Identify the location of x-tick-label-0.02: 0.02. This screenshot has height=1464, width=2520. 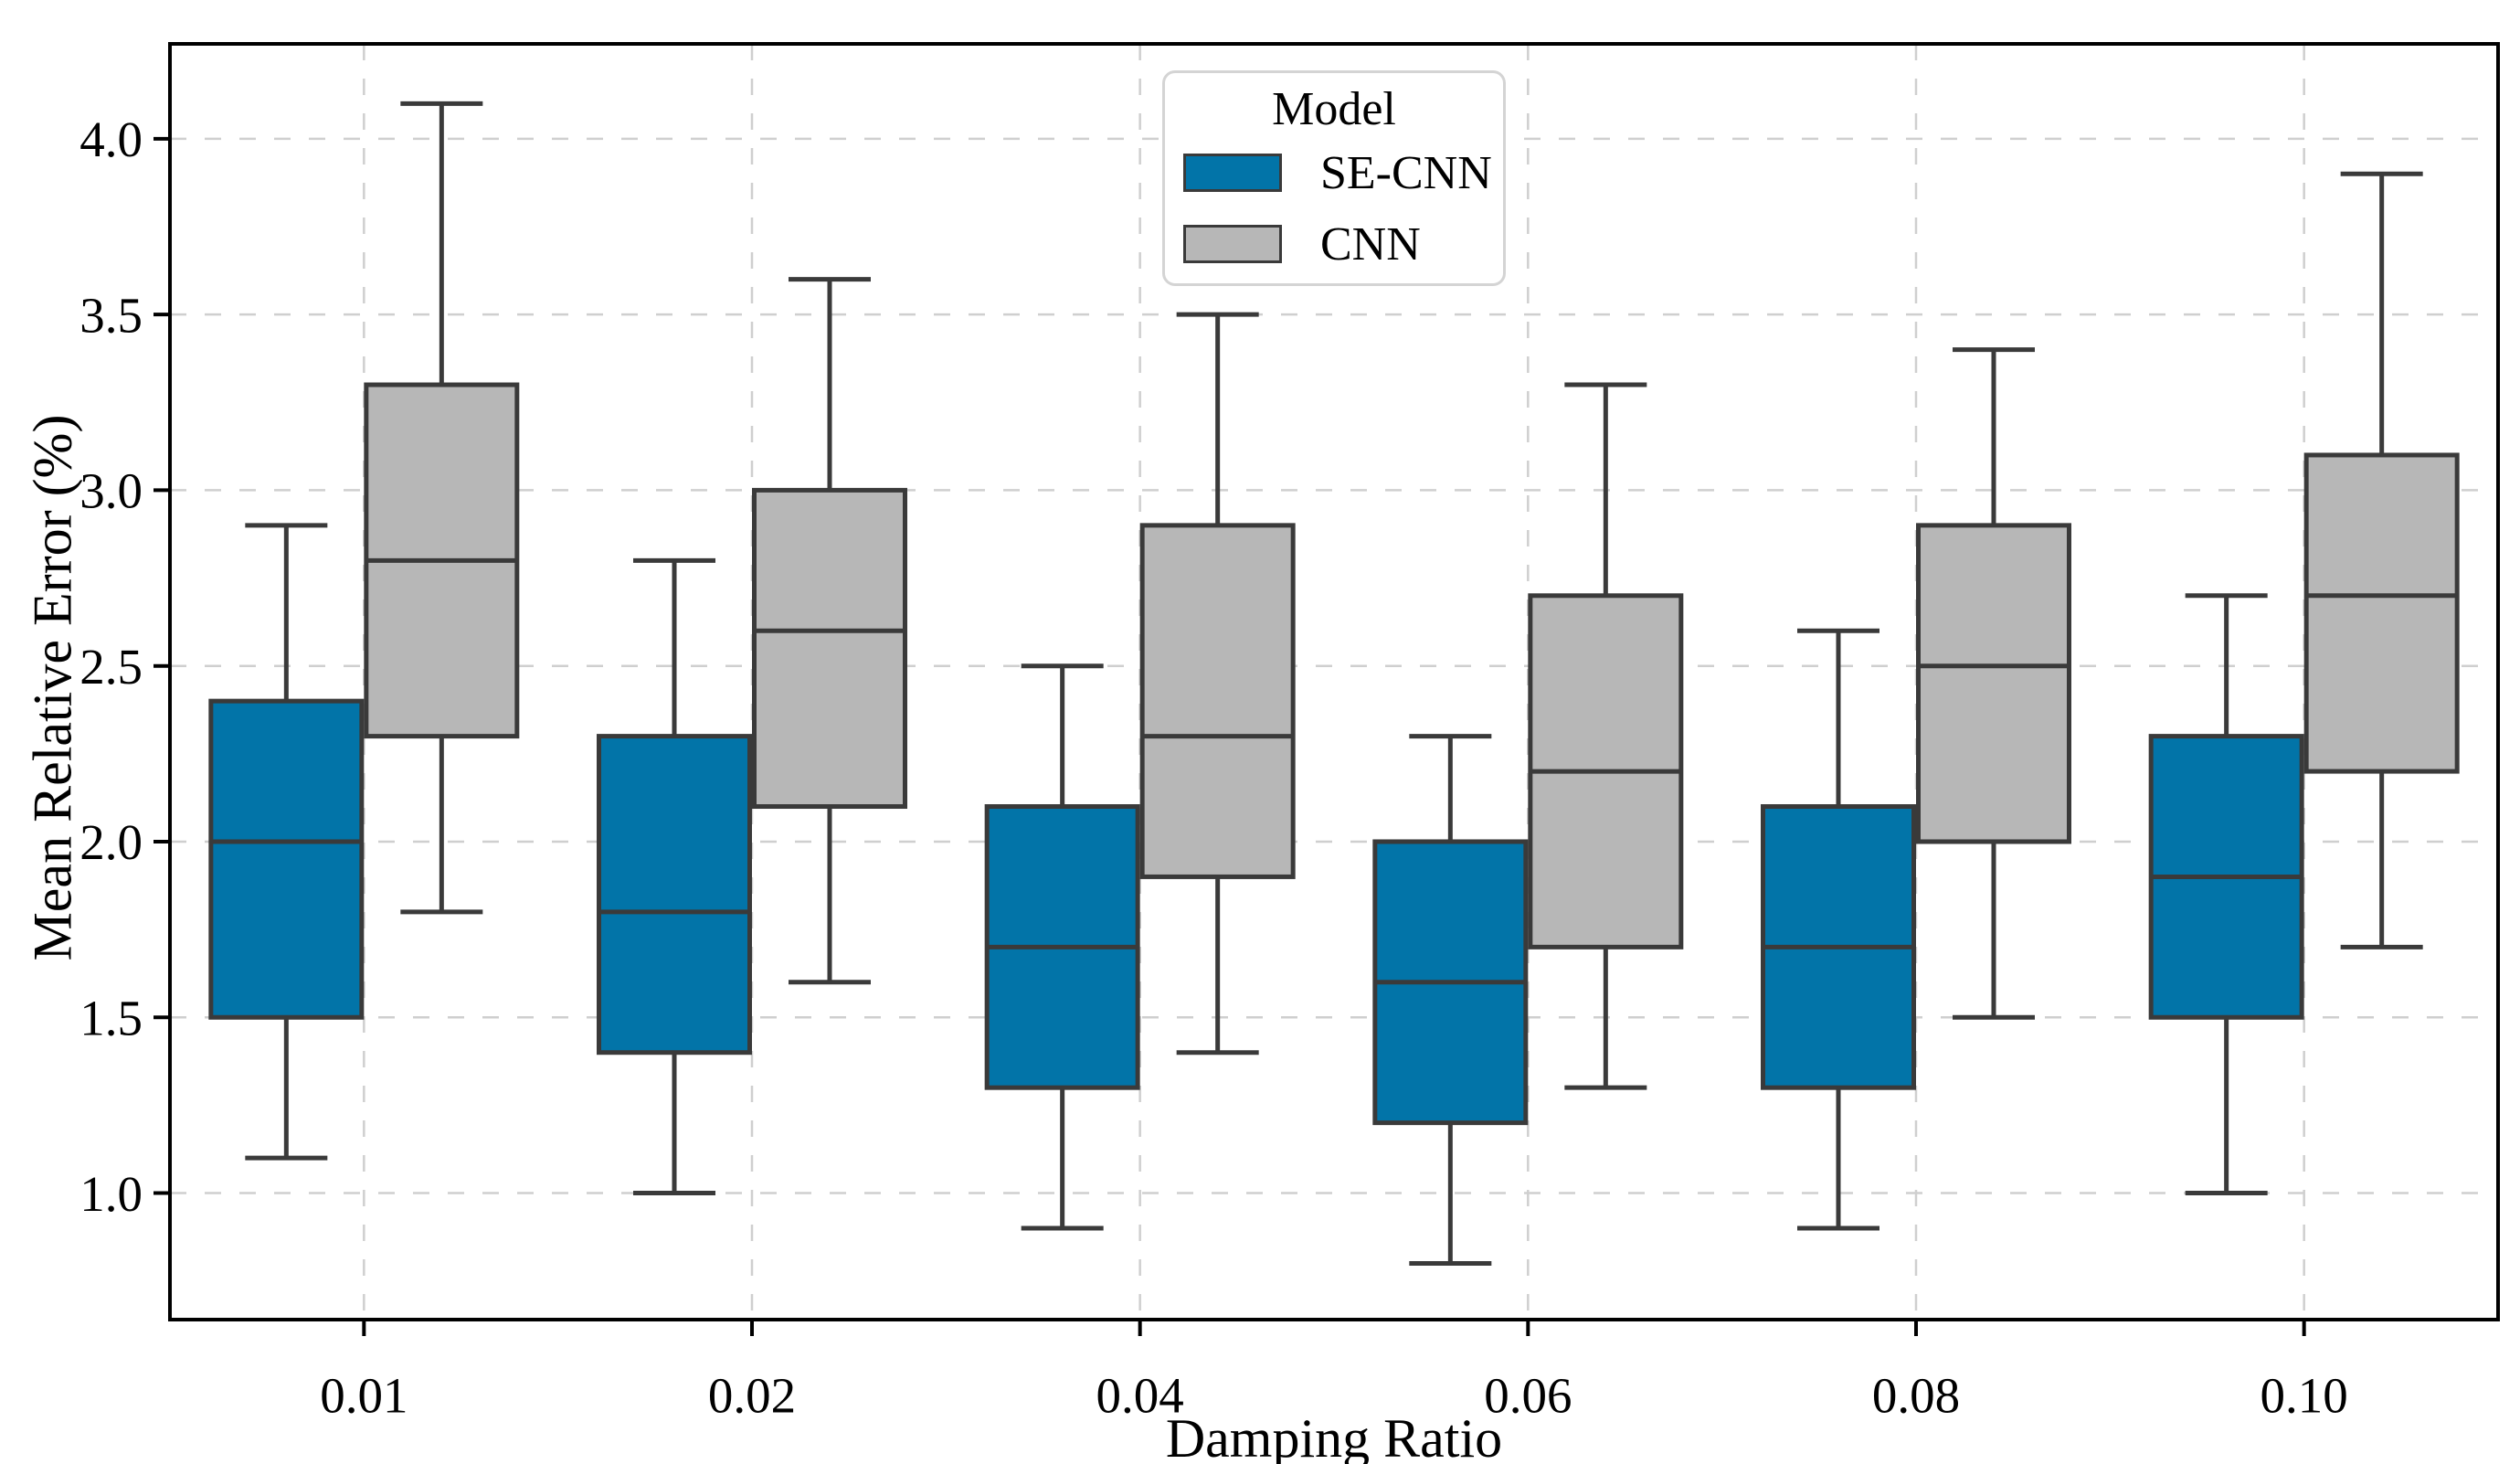
(752, 1396).